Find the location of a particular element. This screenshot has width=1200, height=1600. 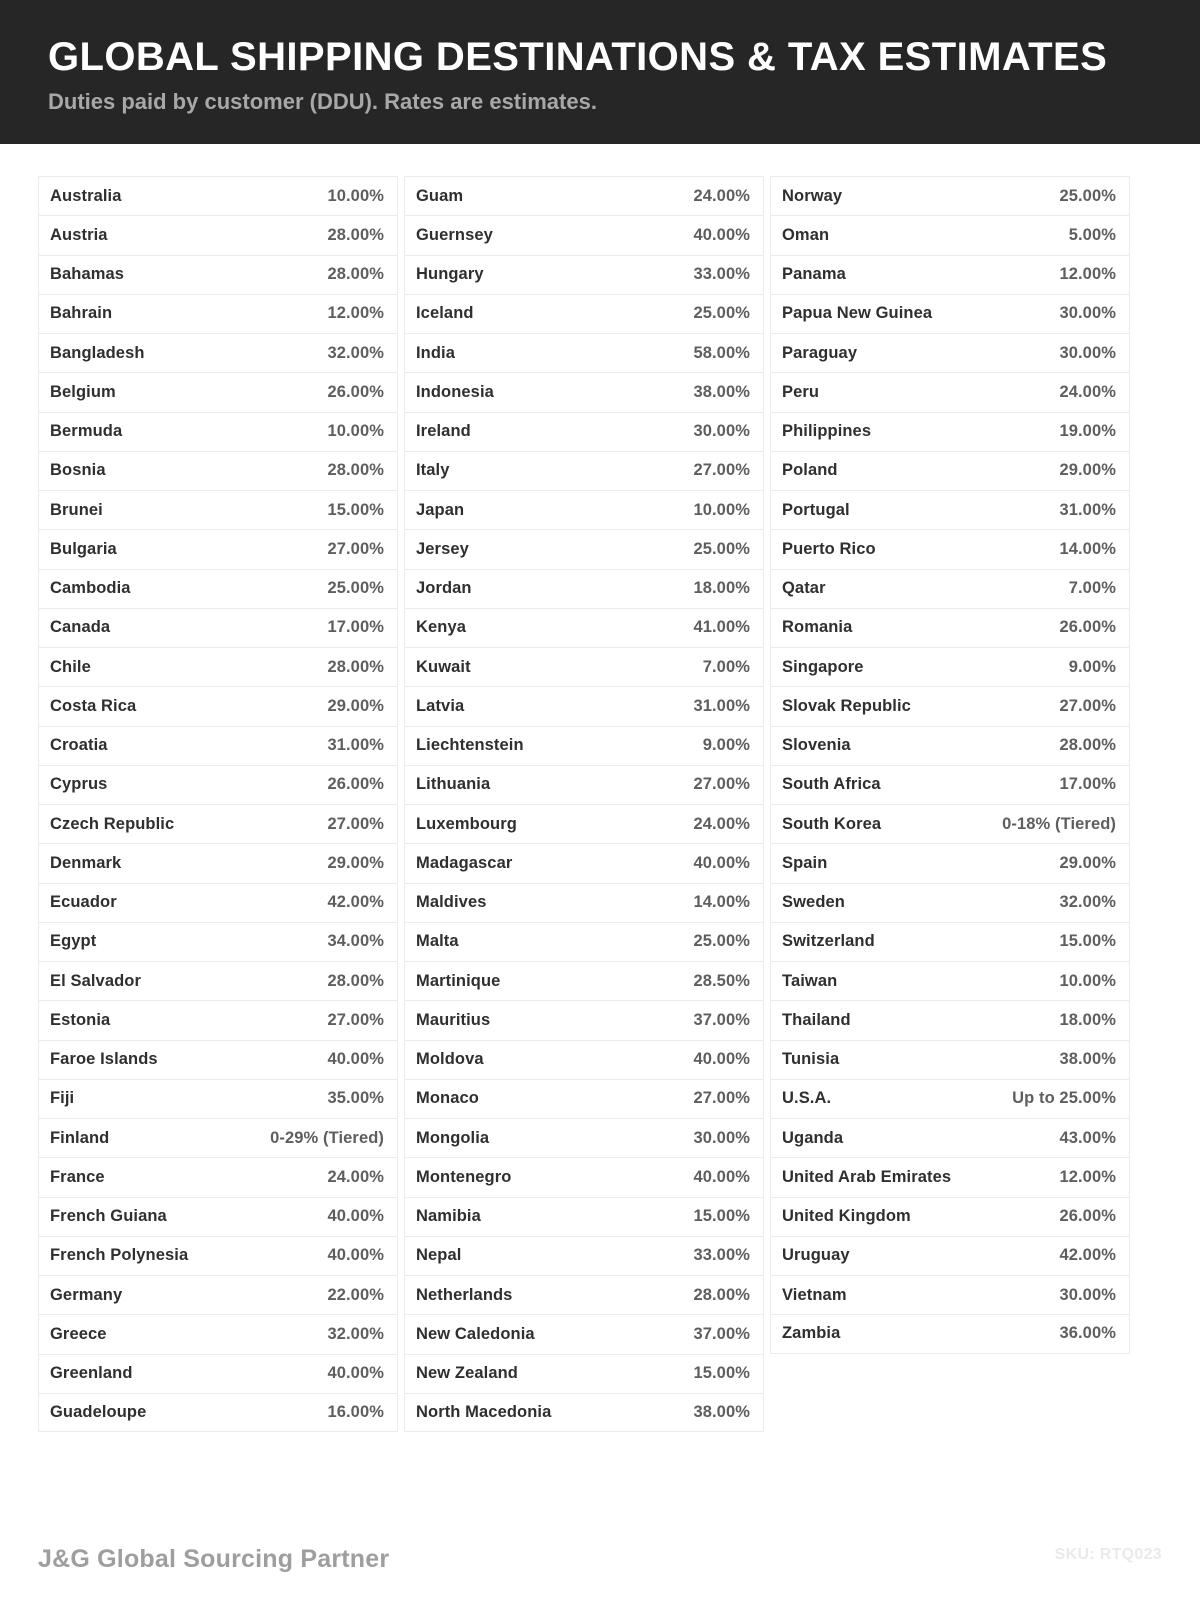

table-row: French Guiana 40.00% is located at coordinates (218, 1216).